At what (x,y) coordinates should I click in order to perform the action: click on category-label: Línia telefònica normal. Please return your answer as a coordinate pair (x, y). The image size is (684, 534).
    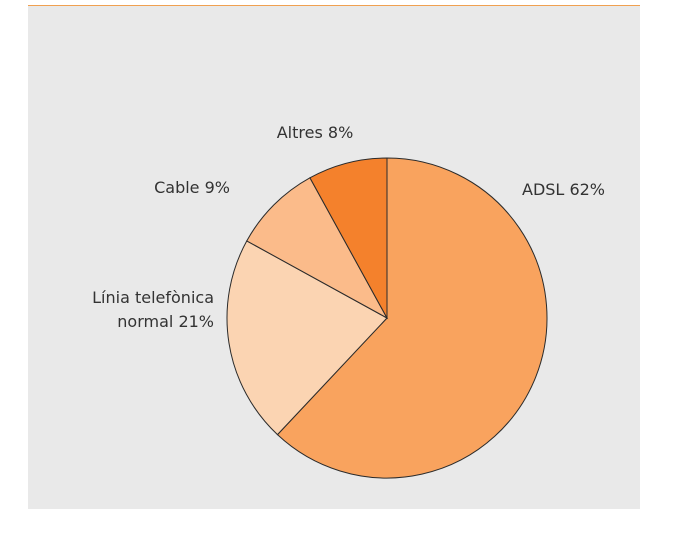
    Looking at the image, I should click on (153, 309).